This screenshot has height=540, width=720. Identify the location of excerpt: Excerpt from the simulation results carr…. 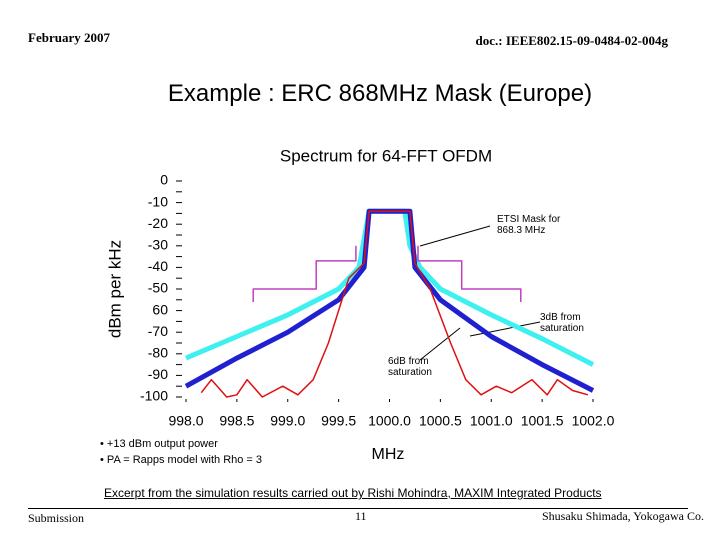
(353, 493).